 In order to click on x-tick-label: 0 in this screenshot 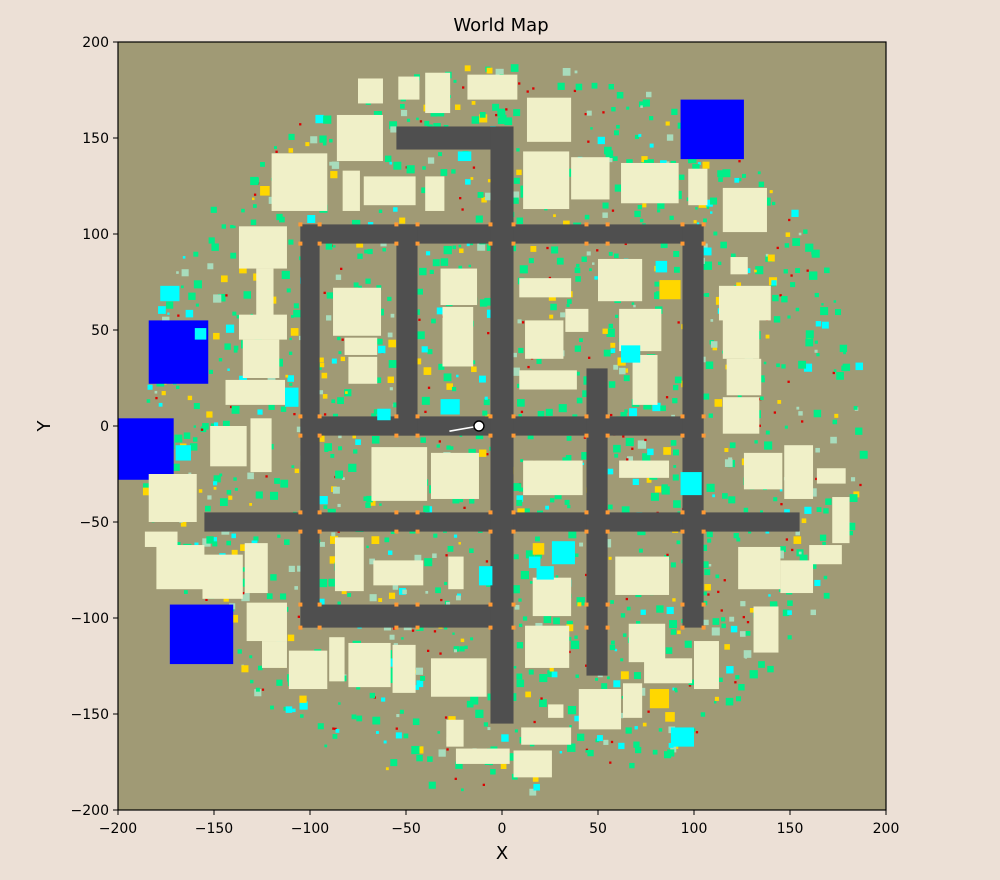, I will do `click(502, 829)`.